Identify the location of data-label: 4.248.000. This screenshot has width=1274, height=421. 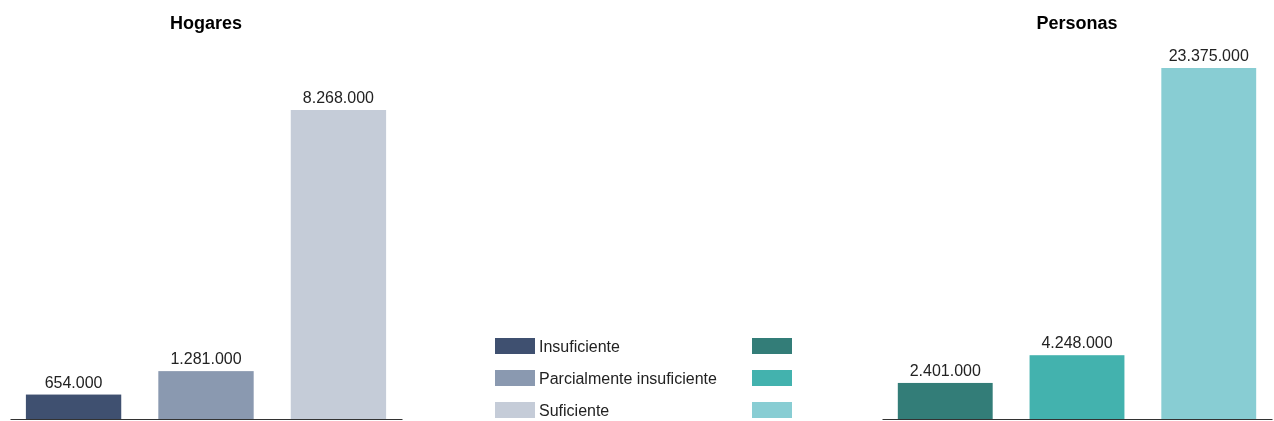
(1077, 343).